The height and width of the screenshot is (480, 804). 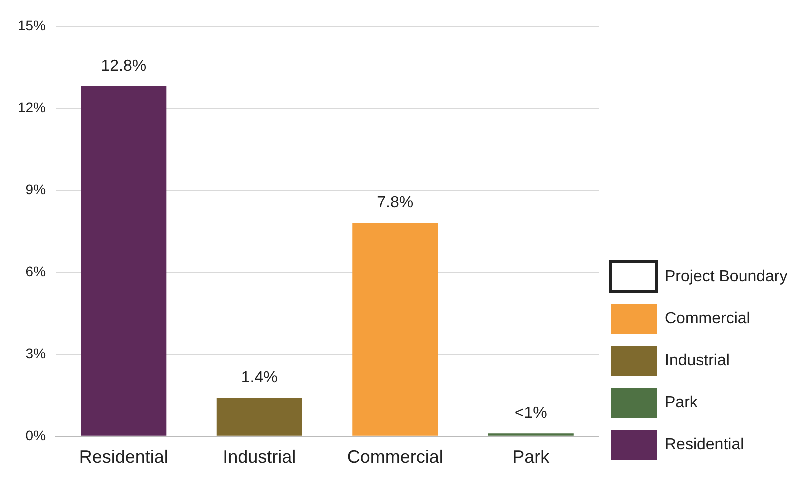 What do you see at coordinates (682, 403) in the screenshot?
I see `legend-label: Park` at bounding box center [682, 403].